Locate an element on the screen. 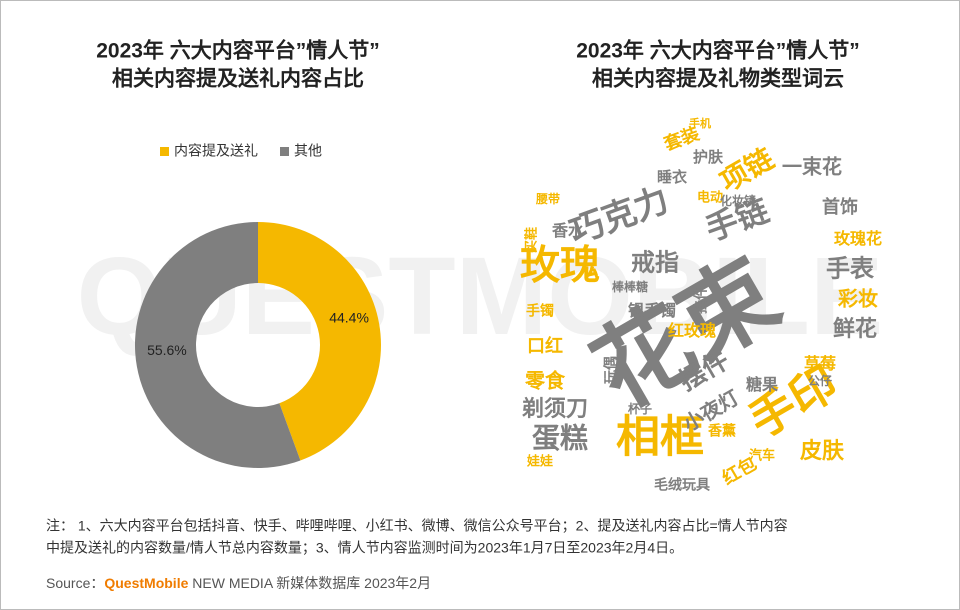  word: 手表 is located at coordinates (850, 268).